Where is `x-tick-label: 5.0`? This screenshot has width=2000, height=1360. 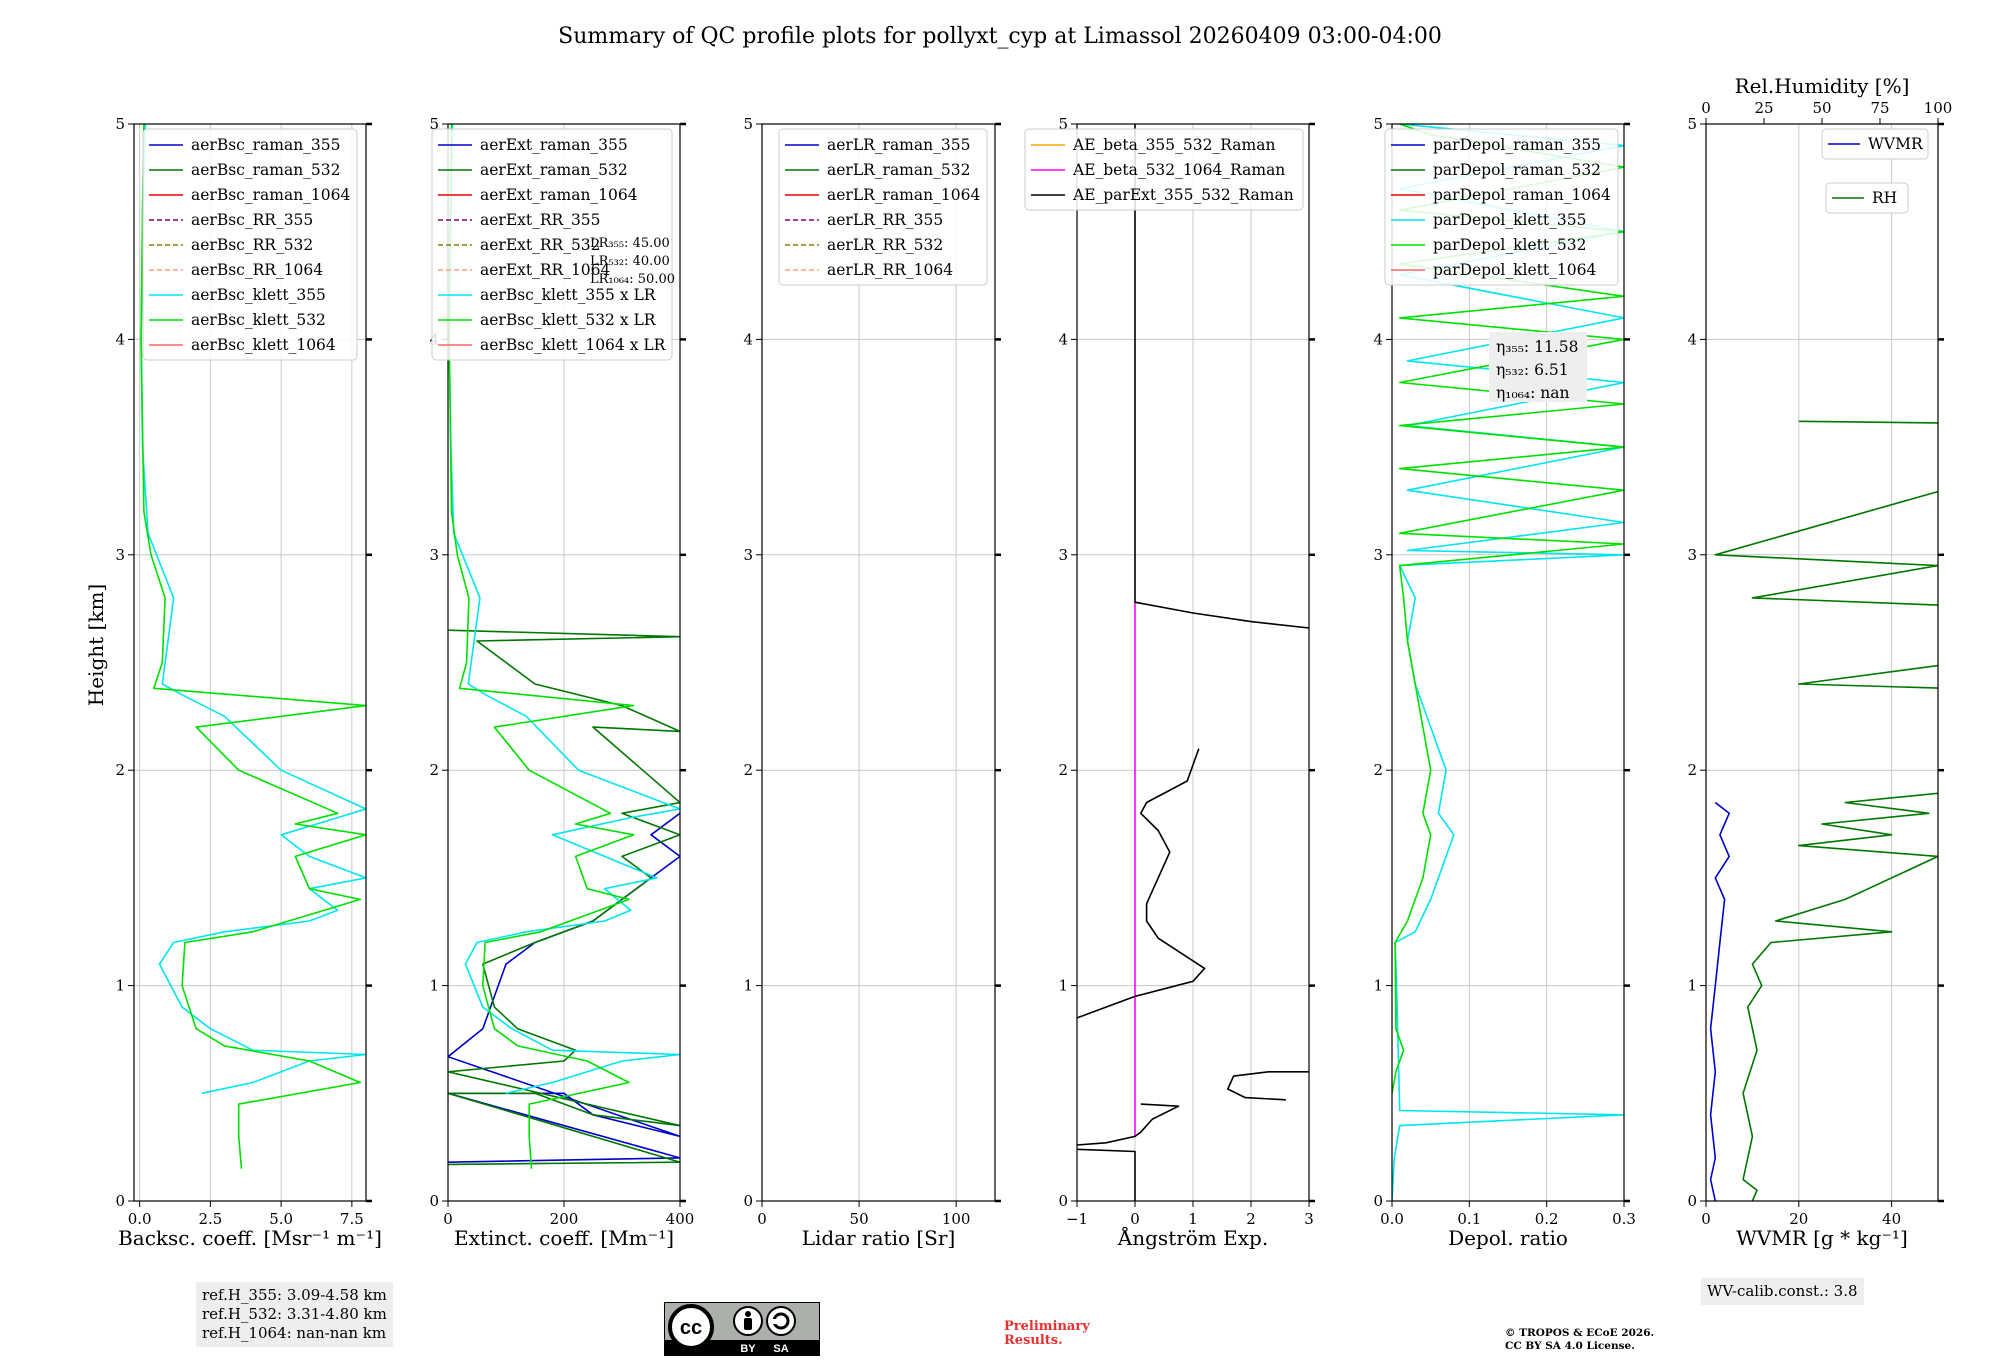
x-tick-label: 5.0 is located at coordinates (281, 1219).